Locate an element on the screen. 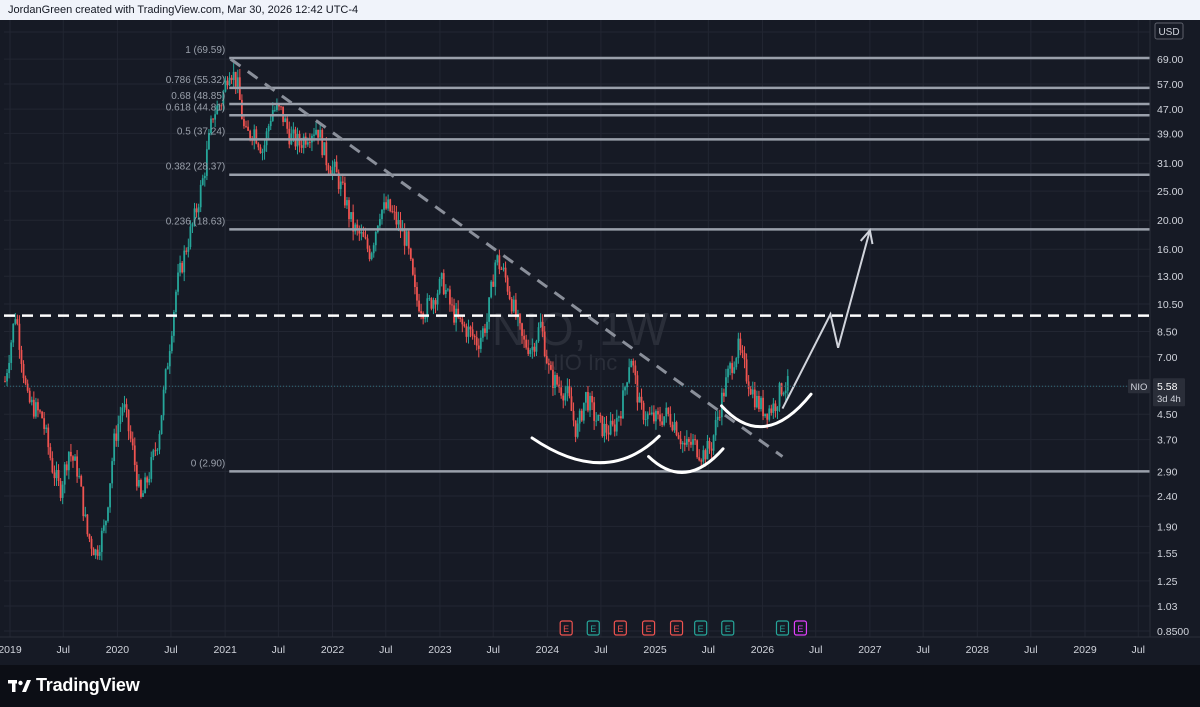 This screenshot has height=707, width=1200. price-tick-label: 47.00 is located at coordinates (1170, 110).